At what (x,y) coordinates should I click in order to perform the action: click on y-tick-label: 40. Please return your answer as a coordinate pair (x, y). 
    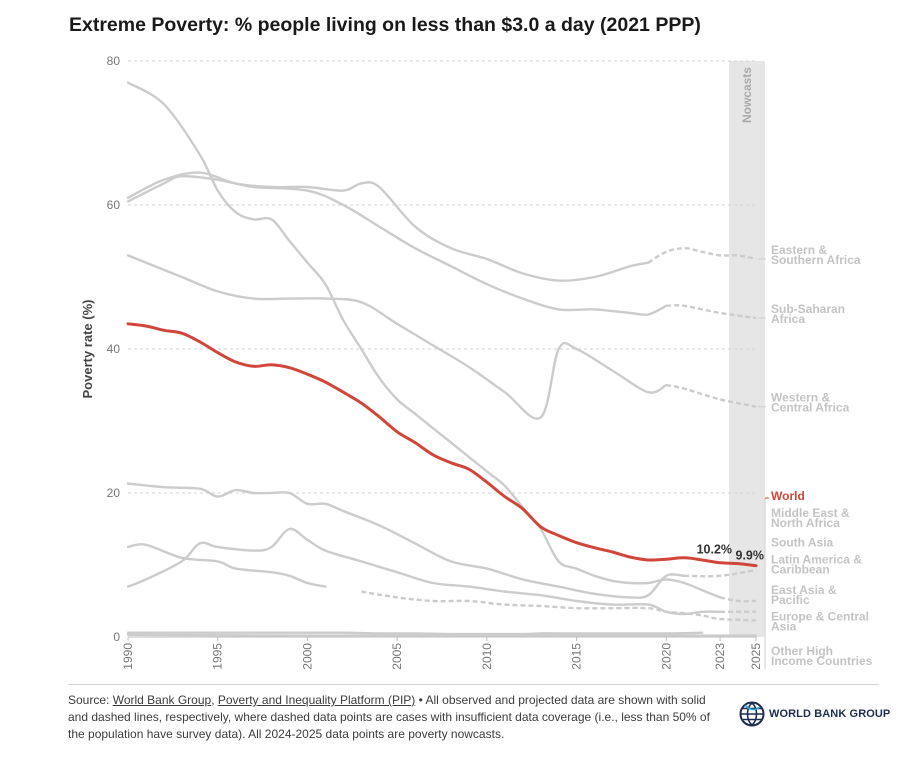
    Looking at the image, I should click on (114, 349).